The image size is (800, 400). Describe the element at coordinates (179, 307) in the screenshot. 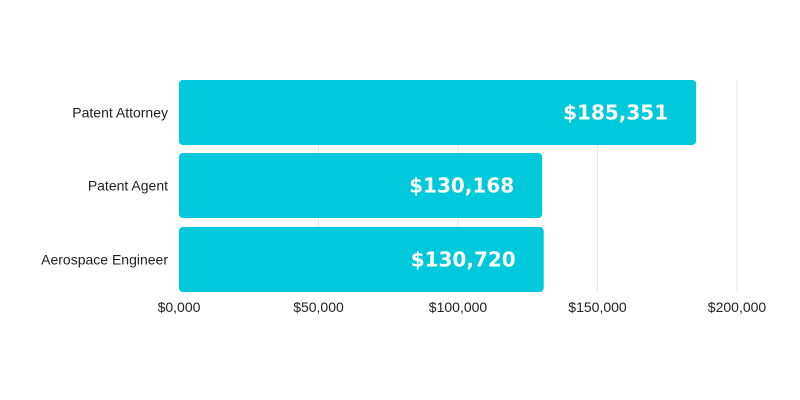

I see `x-tick-label-0: $0,000` at that location.